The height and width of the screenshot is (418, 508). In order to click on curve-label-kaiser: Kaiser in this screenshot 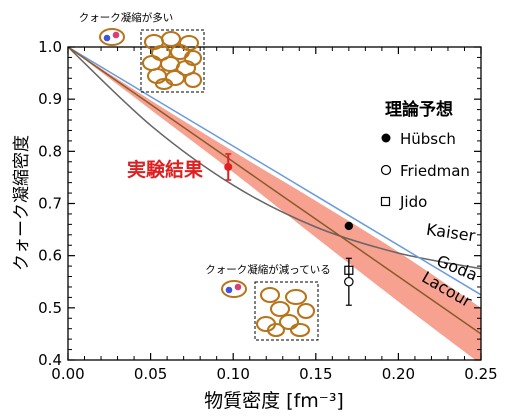, I will do `click(451, 233)`.